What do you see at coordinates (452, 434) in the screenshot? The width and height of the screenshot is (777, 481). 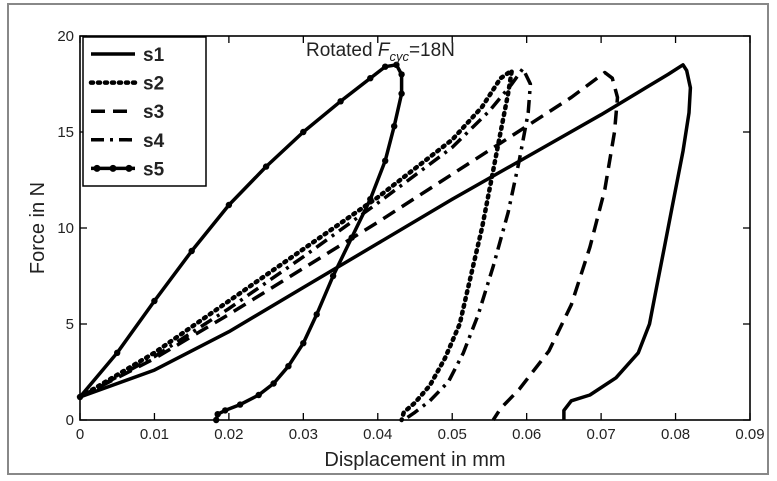 I see `x-tick-label: 0.05` at bounding box center [452, 434].